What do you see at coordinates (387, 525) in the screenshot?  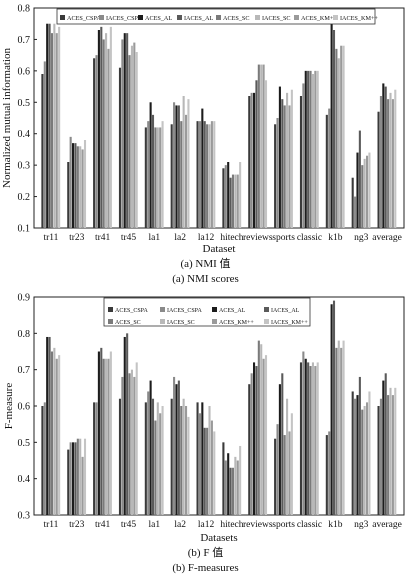 I see `fm-x-tick-label: average` at bounding box center [387, 525].